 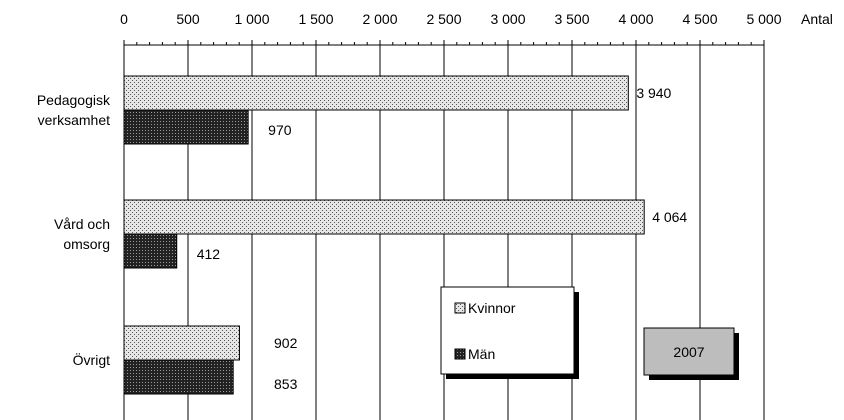 What do you see at coordinates (817, 19) in the screenshot?
I see `x-axis-label: Antal` at bounding box center [817, 19].